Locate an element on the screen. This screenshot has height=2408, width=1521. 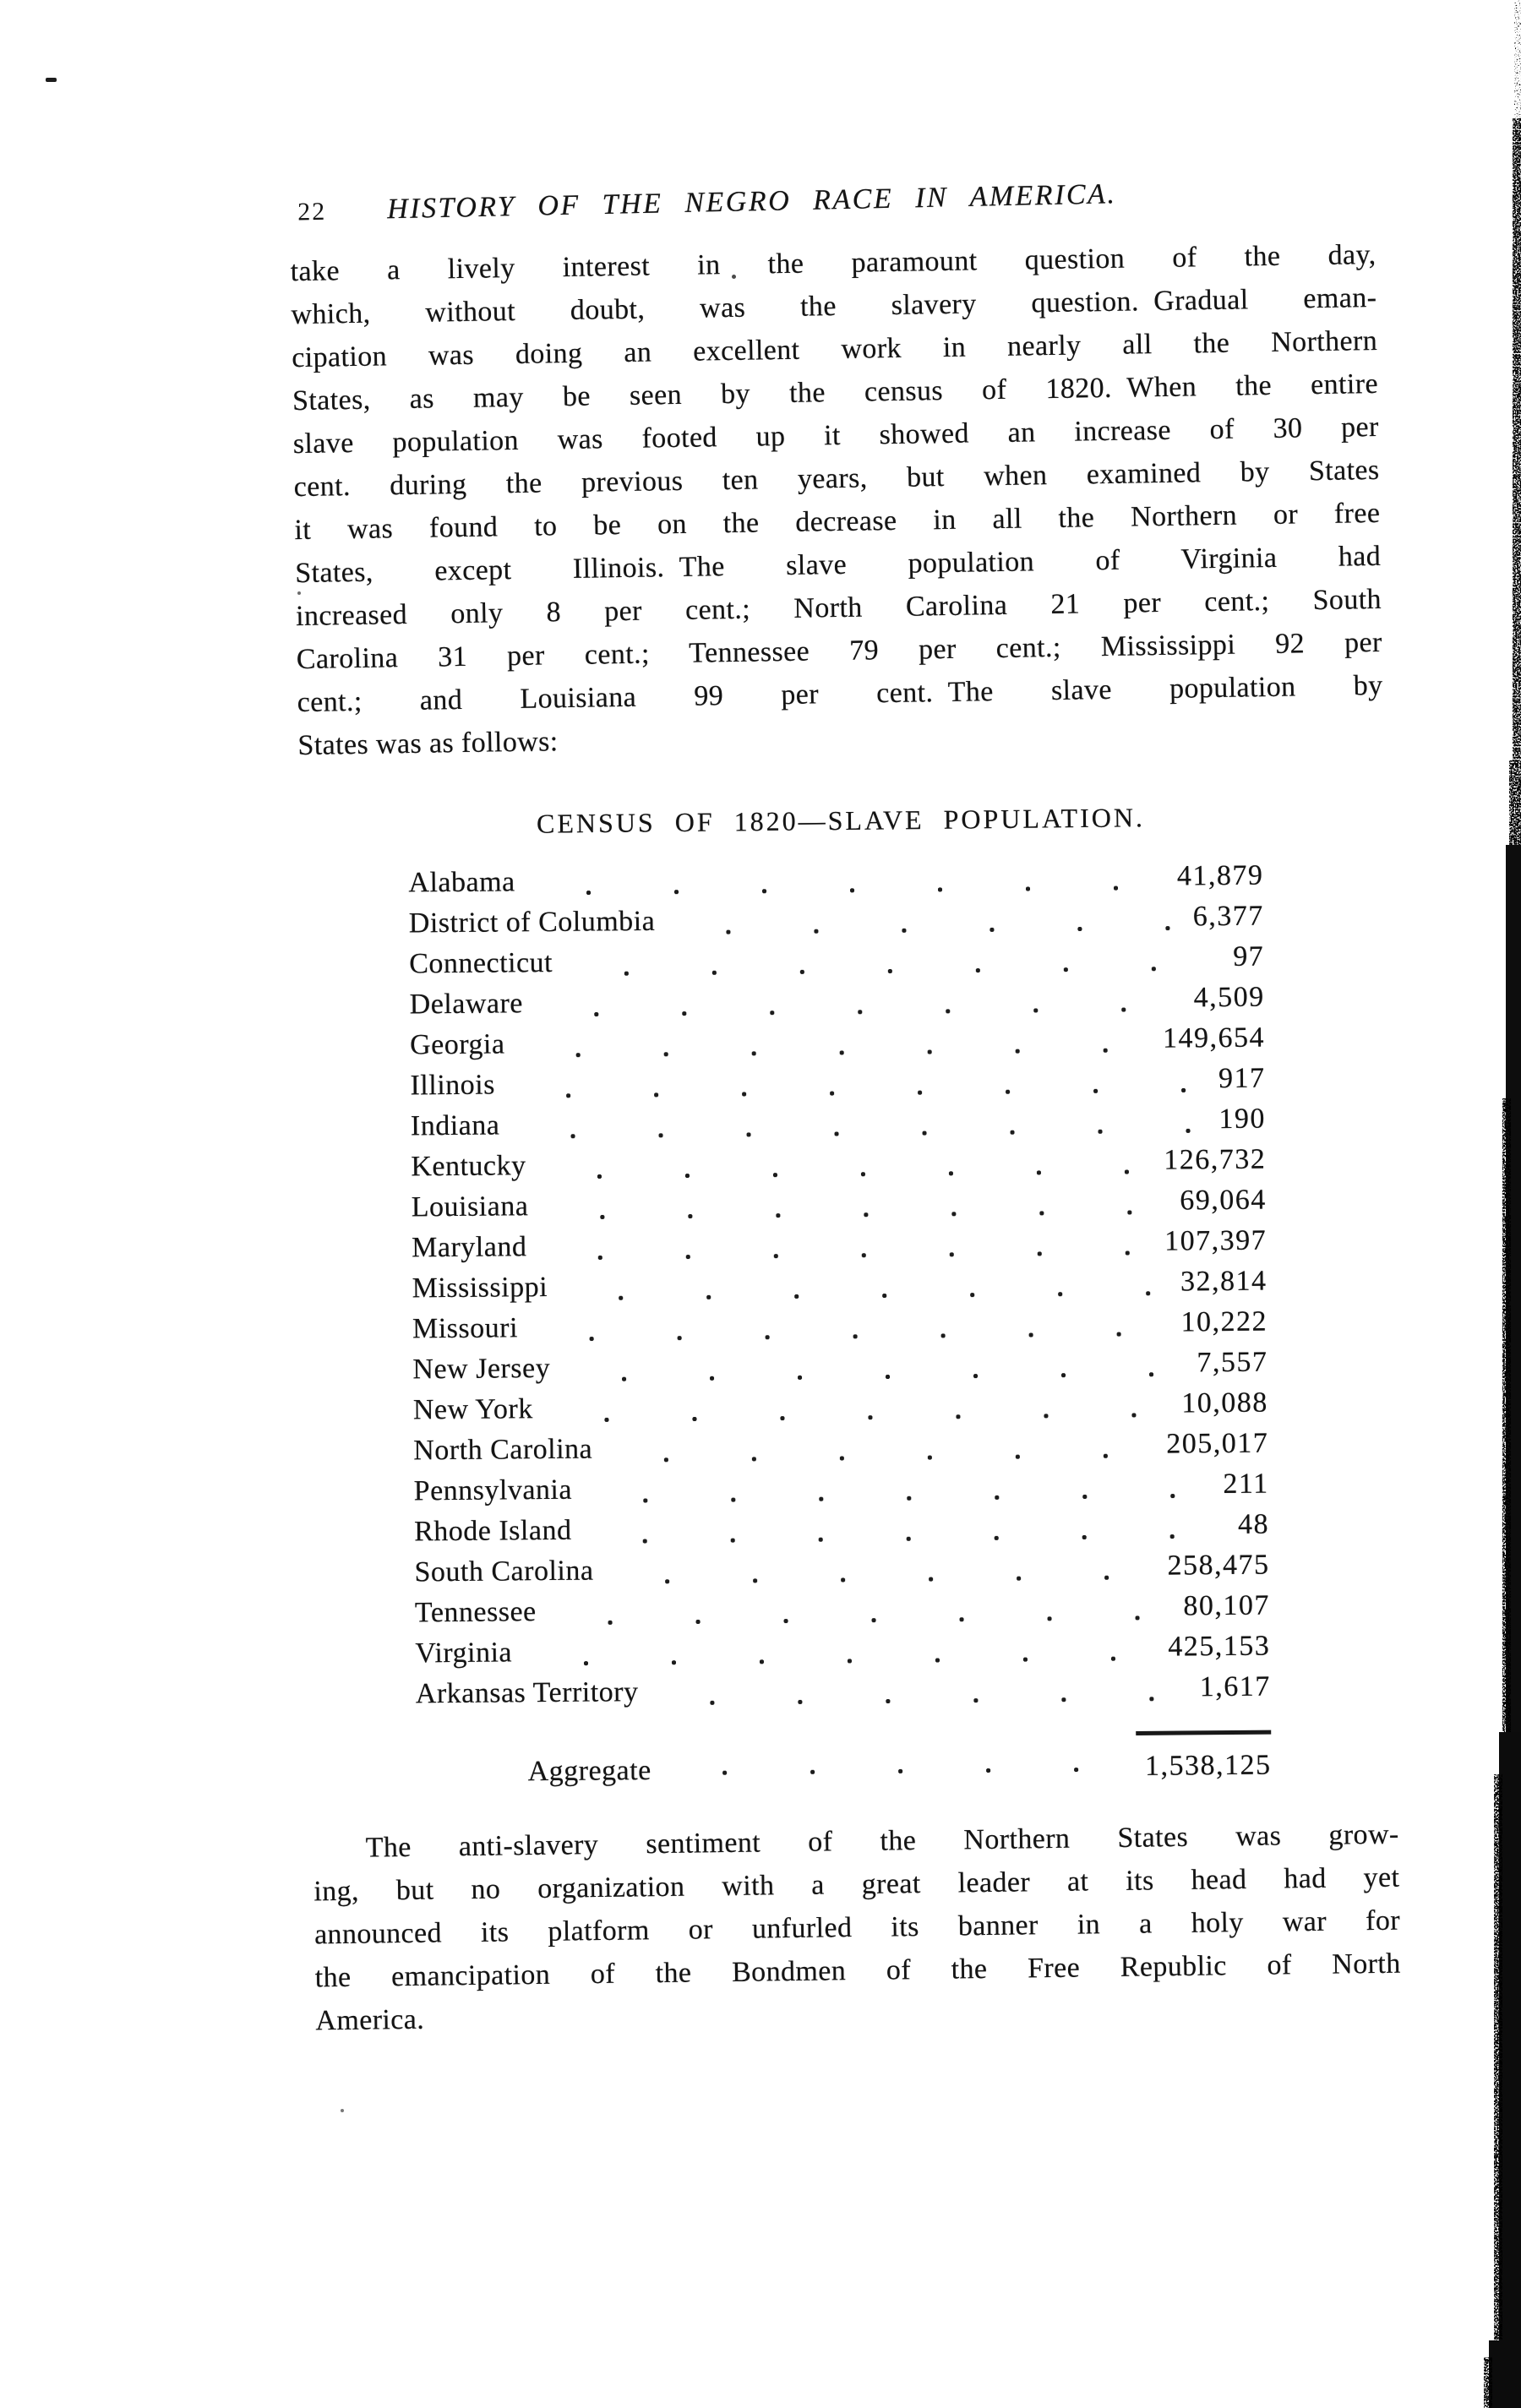
state-name: District of Columbia is located at coordinates (532, 923).